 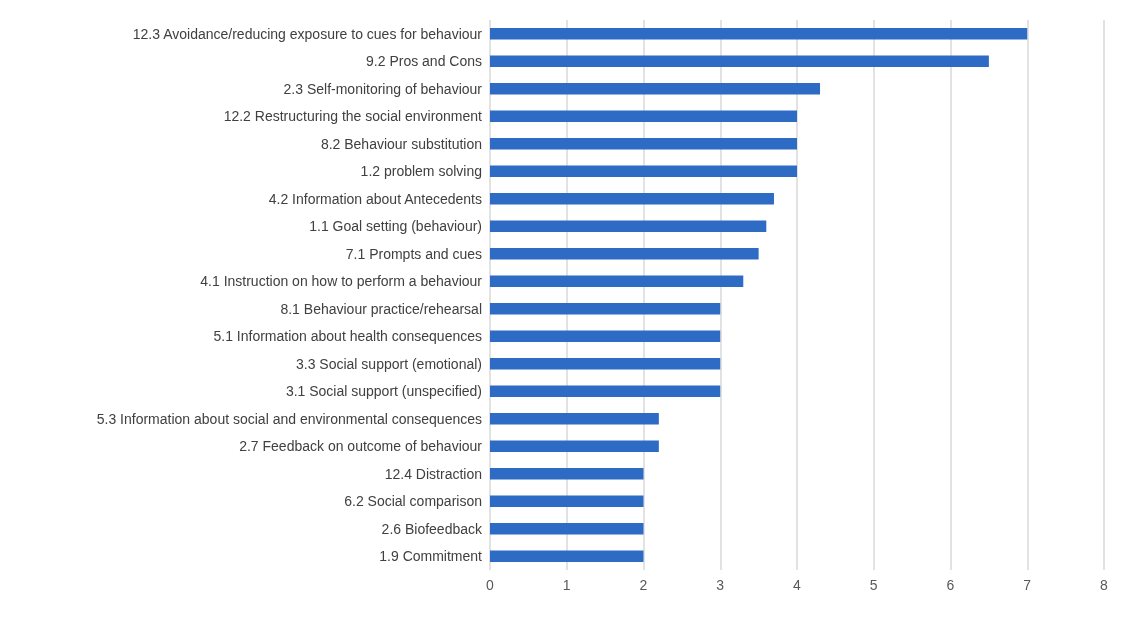 What do you see at coordinates (383, 88) in the screenshot?
I see `y-tick-label: 2.3 Self-monitoring of behaviour` at bounding box center [383, 88].